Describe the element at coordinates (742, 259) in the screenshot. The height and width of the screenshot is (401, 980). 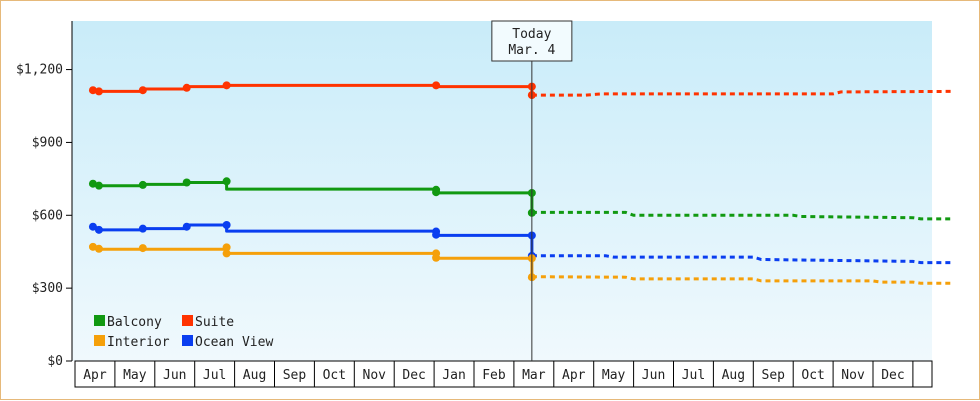
I see `series-forecast-ocean-view` at that location.